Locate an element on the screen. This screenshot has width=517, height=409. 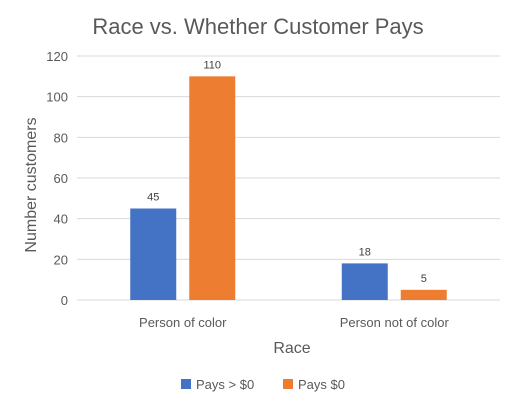
legend: Pays > $0 Pays $0 is located at coordinates (263, 384).